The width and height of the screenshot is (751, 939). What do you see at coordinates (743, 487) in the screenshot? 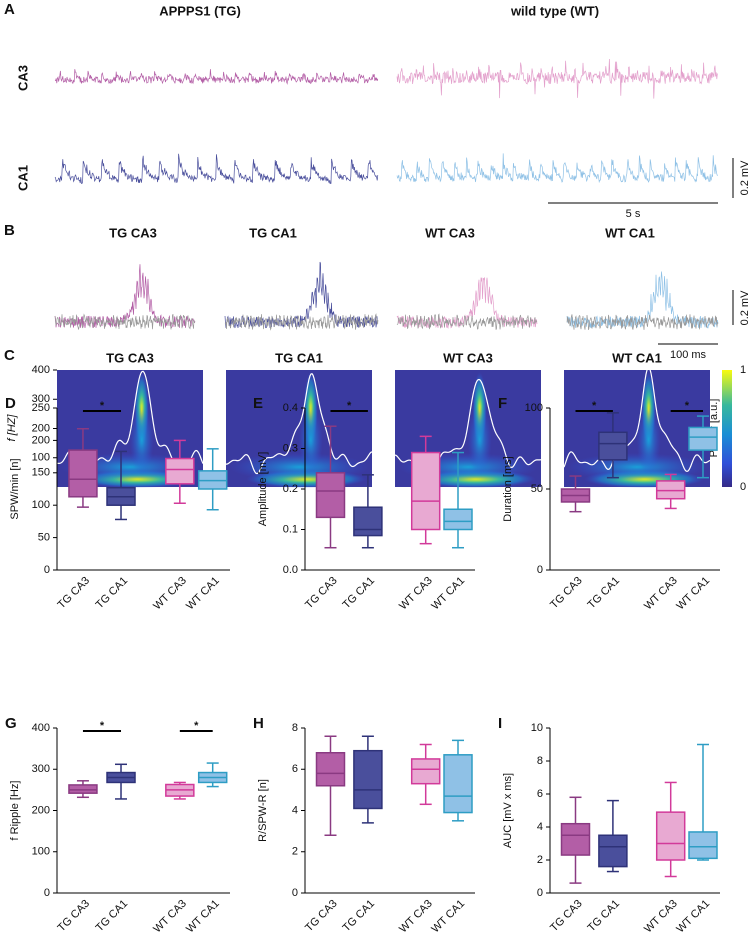
I see `colorbar-tick-label: 0` at bounding box center [743, 487].